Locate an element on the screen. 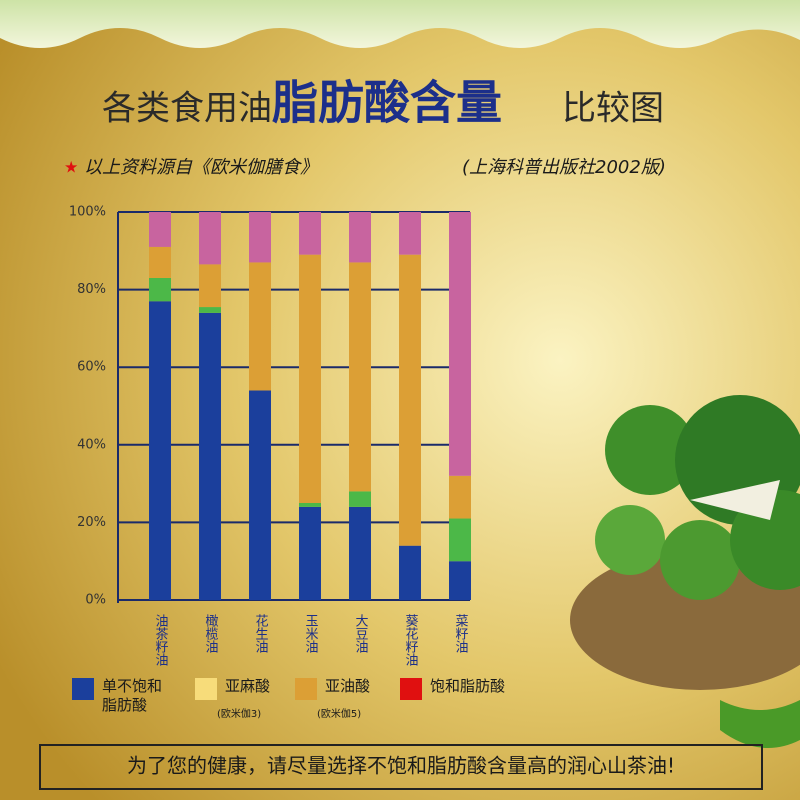  legend-note: (欧米伽3) is located at coordinates (239, 714).